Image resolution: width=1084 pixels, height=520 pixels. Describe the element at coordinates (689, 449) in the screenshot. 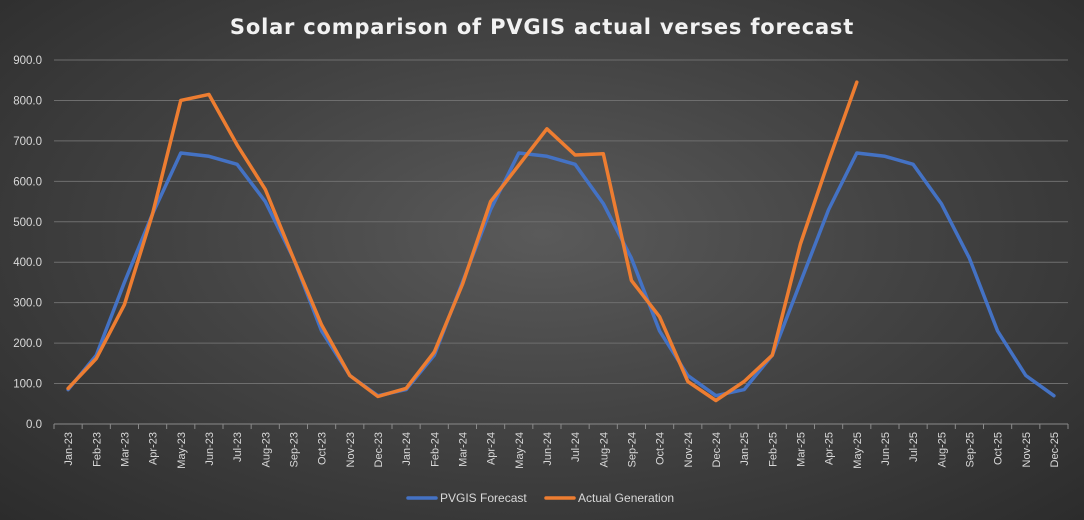

I see `x-tick-label: Nov-24` at that location.